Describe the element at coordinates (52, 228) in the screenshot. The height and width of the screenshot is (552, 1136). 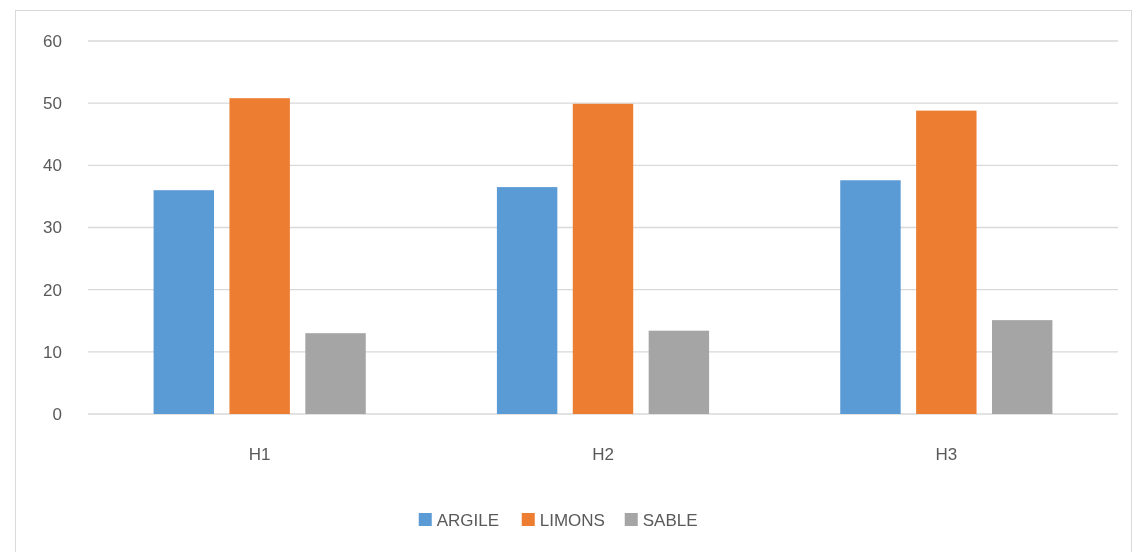
I see `y-tick-label: 30` at that location.